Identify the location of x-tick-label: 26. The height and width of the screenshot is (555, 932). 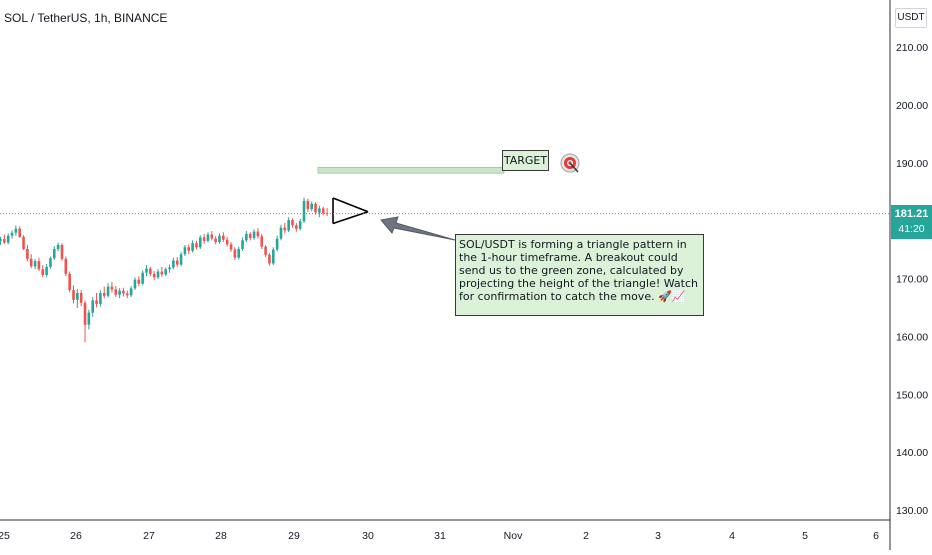
(76, 536).